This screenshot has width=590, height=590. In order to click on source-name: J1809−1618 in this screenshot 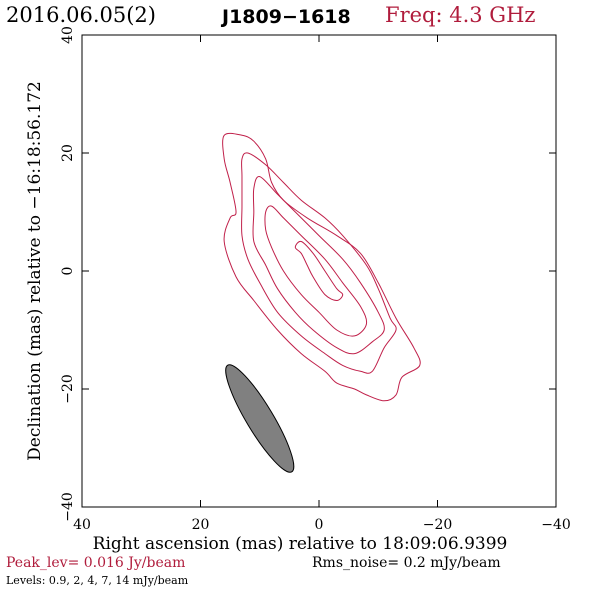, I will do `click(285, 17)`.